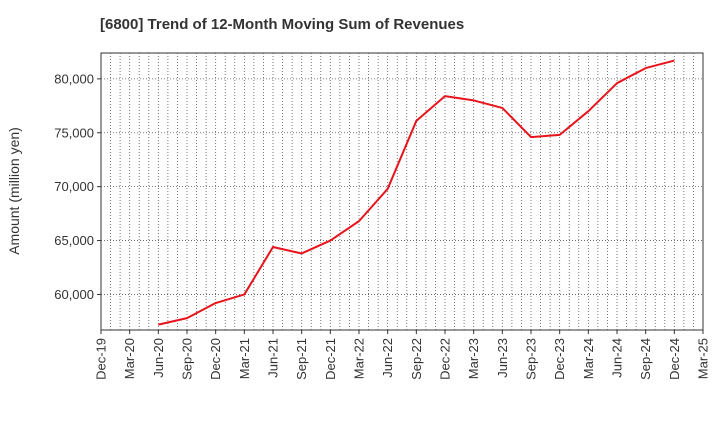 This screenshot has height=440, width=720. What do you see at coordinates (330, 359) in the screenshot?
I see `x-tick-label: Dec-21` at bounding box center [330, 359].